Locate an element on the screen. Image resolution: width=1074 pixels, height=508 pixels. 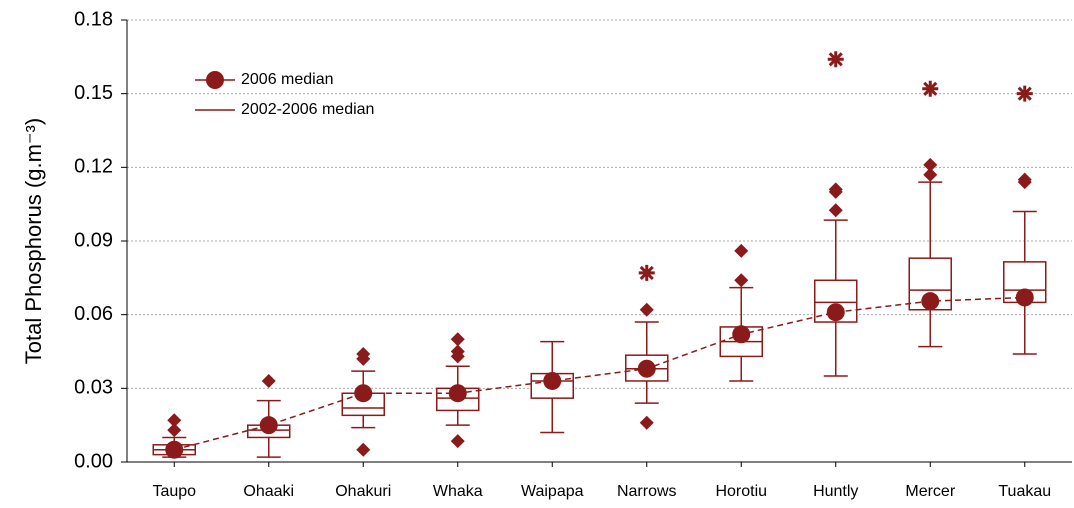
x-tick-label: Mercer is located at coordinates (930, 491).